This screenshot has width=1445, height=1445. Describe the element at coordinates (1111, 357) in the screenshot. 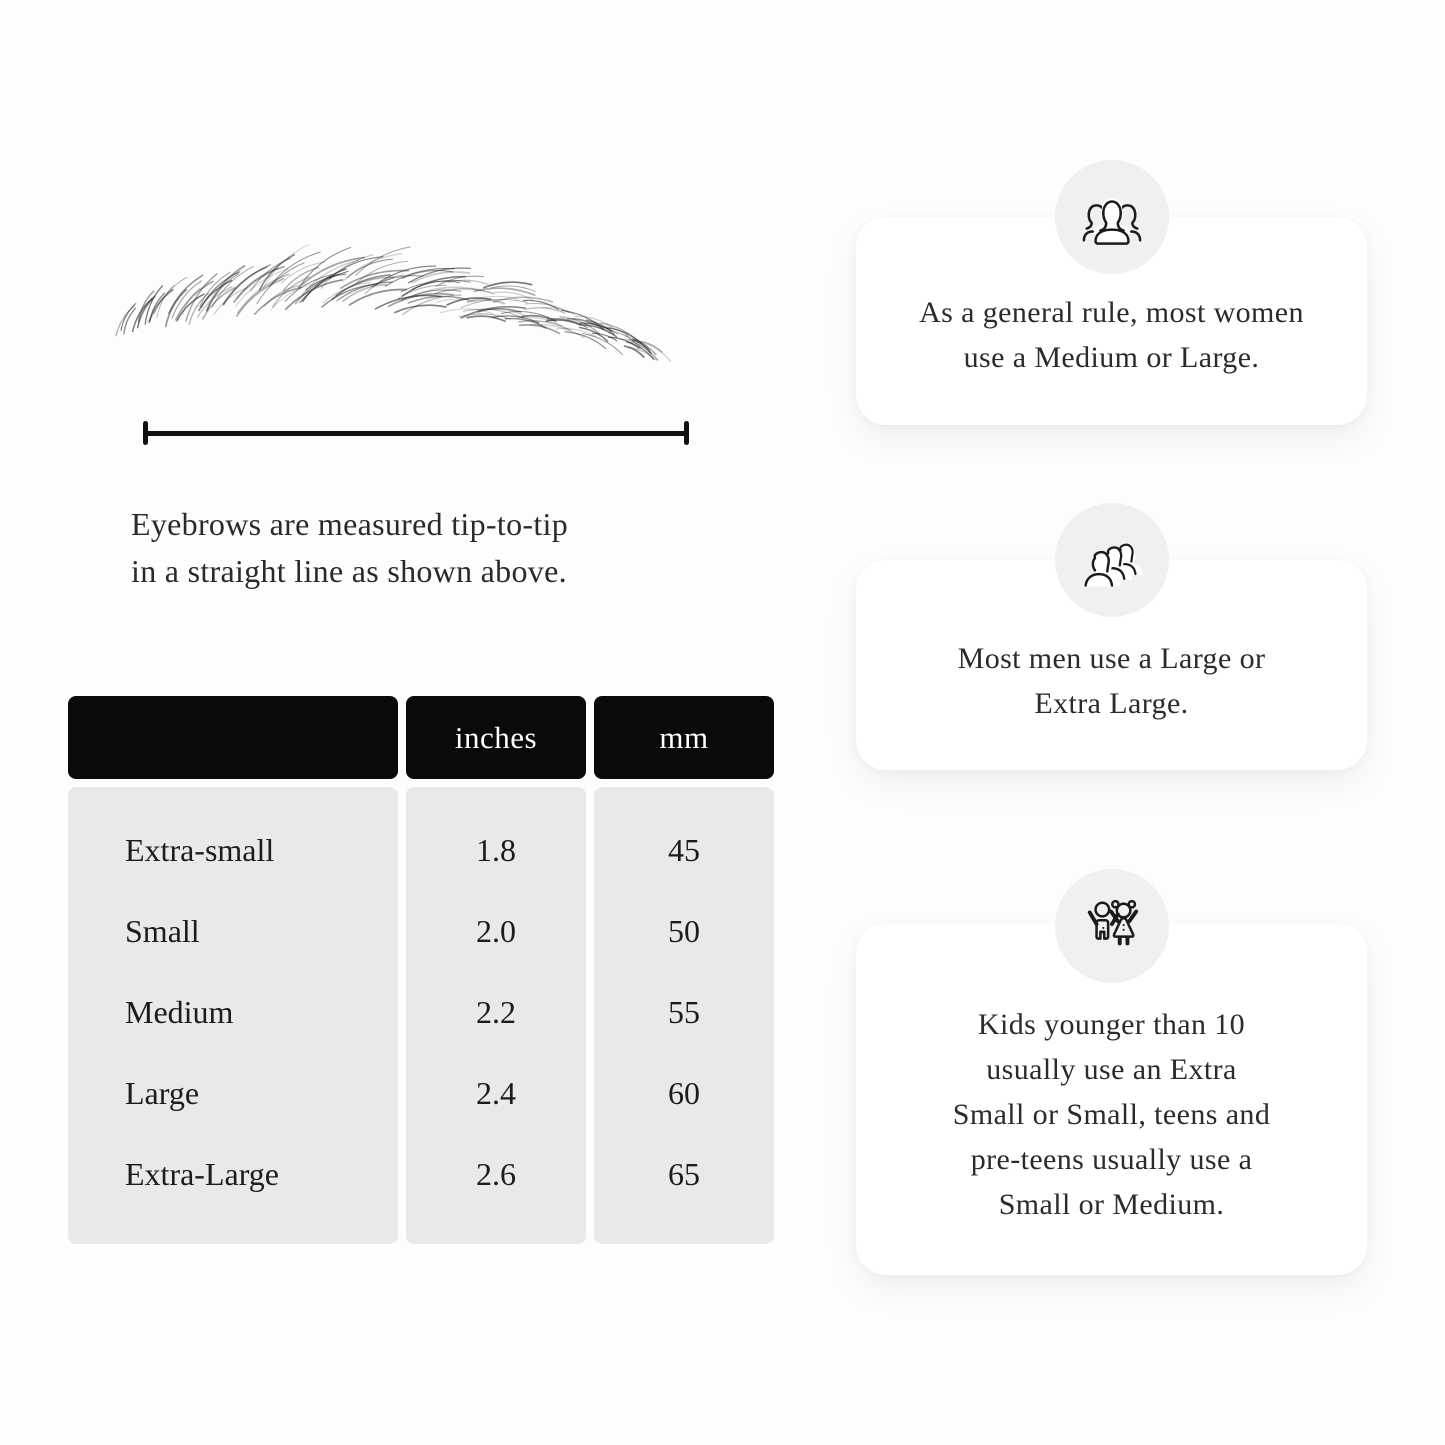

I see `card-women-line-2: use a Medium or Large.` at that location.